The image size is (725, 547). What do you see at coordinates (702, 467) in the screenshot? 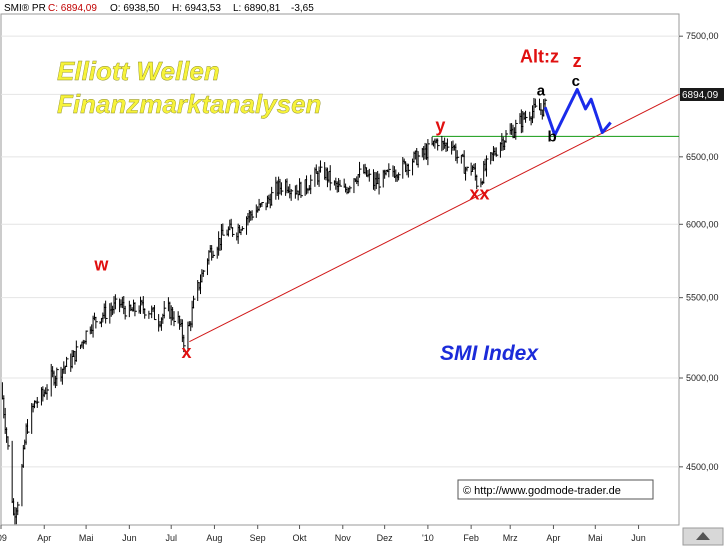
I see `y-tick-label: 4500,00` at bounding box center [702, 467].